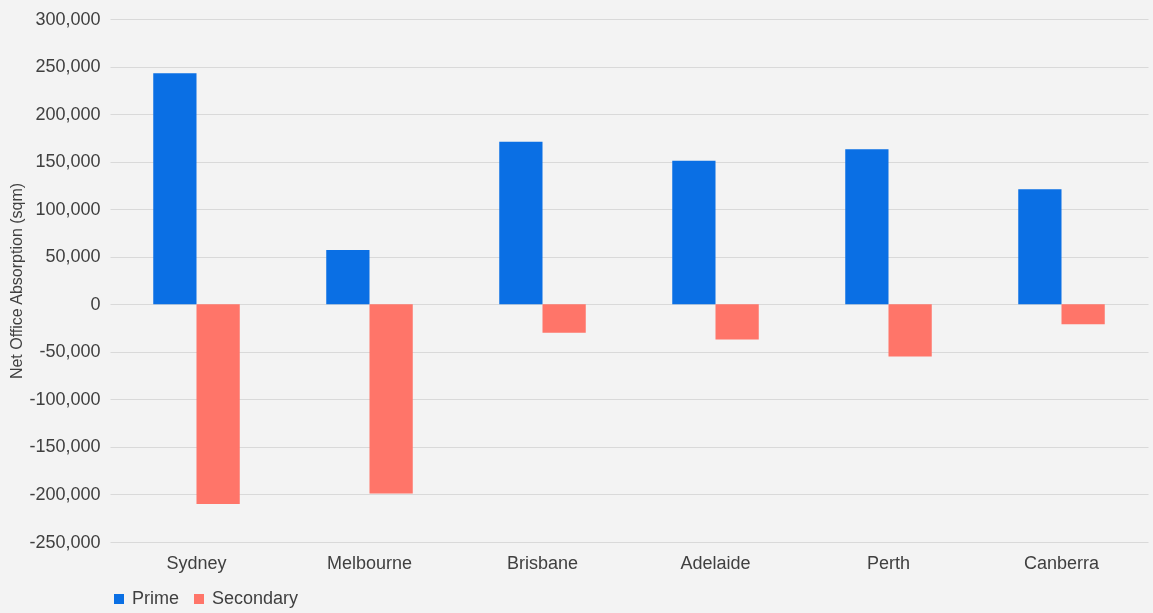 This screenshot has width=1153, height=613. Describe the element at coordinates (73, 256) in the screenshot. I see `y-tick-label: 50,000` at that location.